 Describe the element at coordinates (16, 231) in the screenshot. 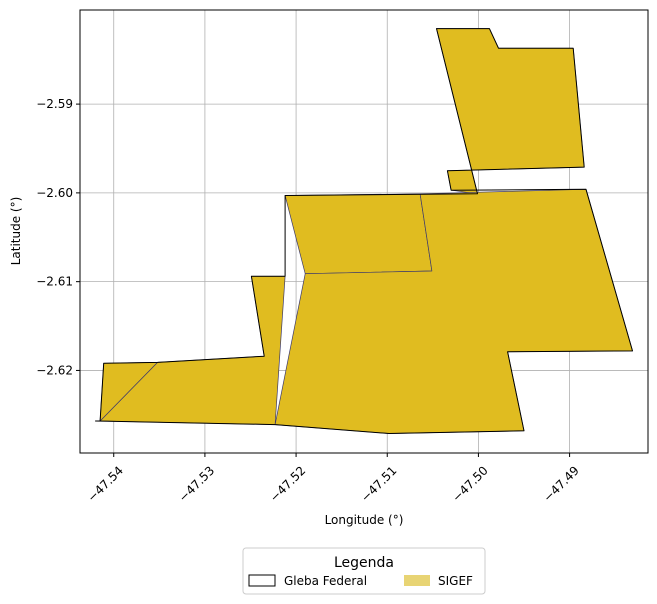

I see `y-axis-label: Latitude (°)` at that location.